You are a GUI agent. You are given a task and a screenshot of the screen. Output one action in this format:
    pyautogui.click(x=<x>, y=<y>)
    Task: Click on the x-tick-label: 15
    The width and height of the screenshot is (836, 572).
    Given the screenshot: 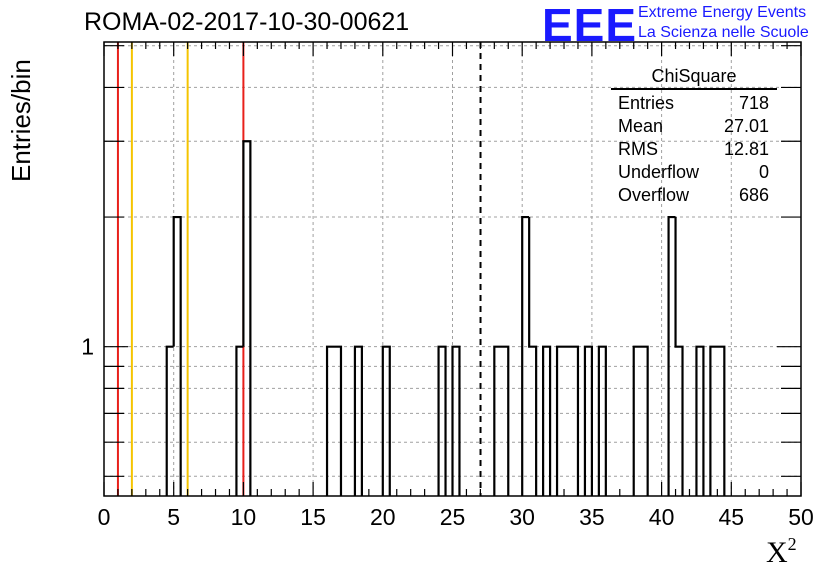 What is the action you would take?
    pyautogui.click(x=313, y=517)
    